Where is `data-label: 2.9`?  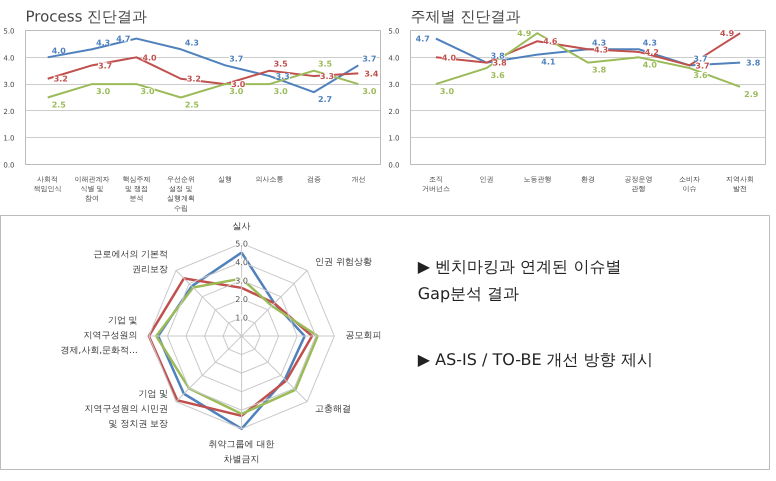 data-label: 2.9 is located at coordinates (751, 94).